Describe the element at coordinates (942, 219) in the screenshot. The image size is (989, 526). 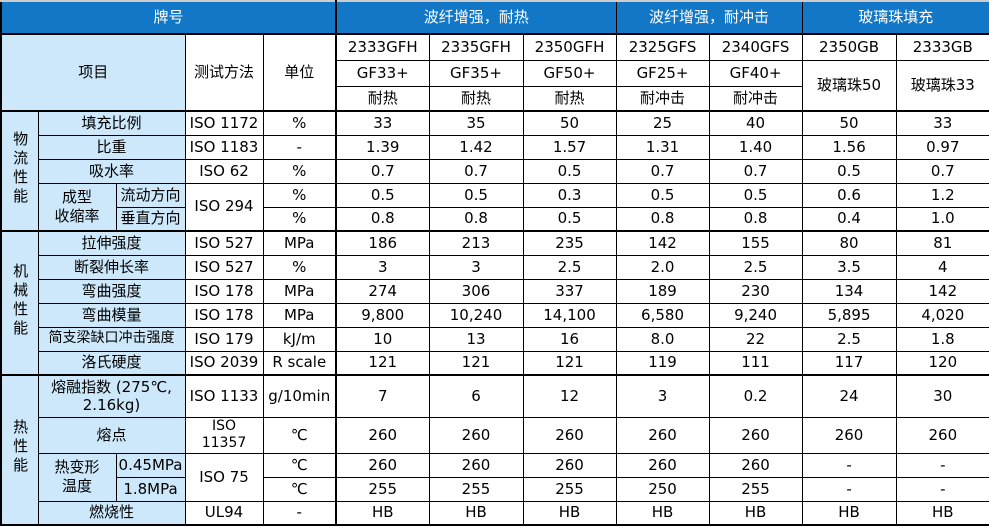
I see `value-cell: 1.0` at that location.